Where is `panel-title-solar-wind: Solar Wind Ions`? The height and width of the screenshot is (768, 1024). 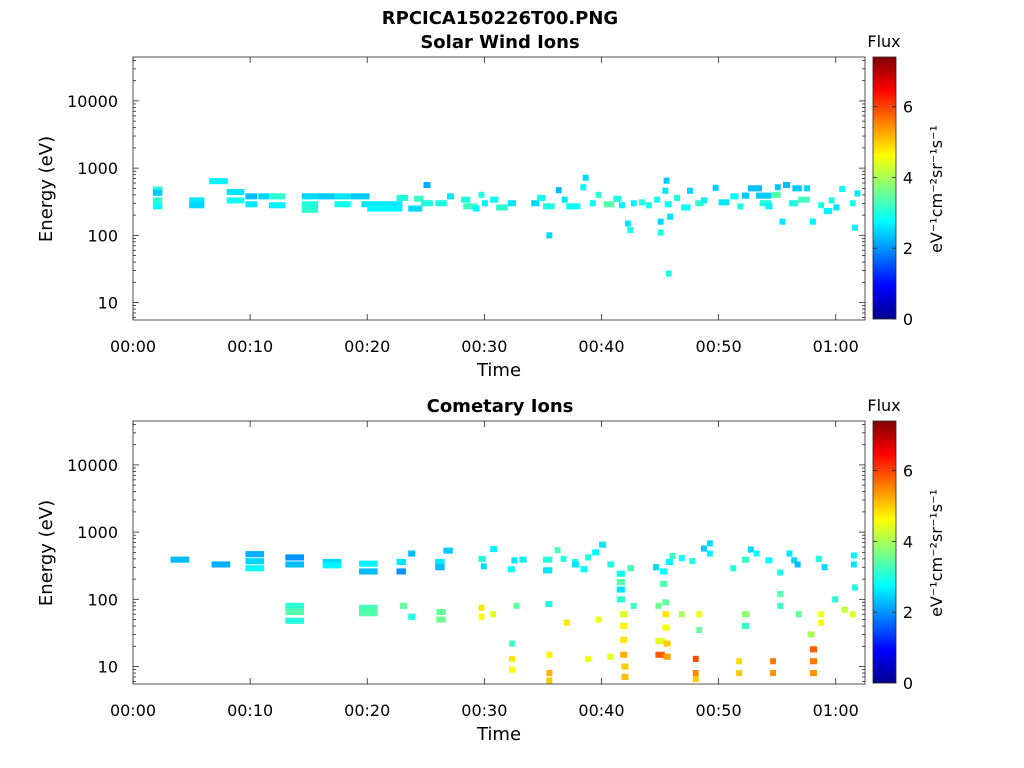 panel-title-solar-wind: Solar Wind Ions is located at coordinates (499, 42).